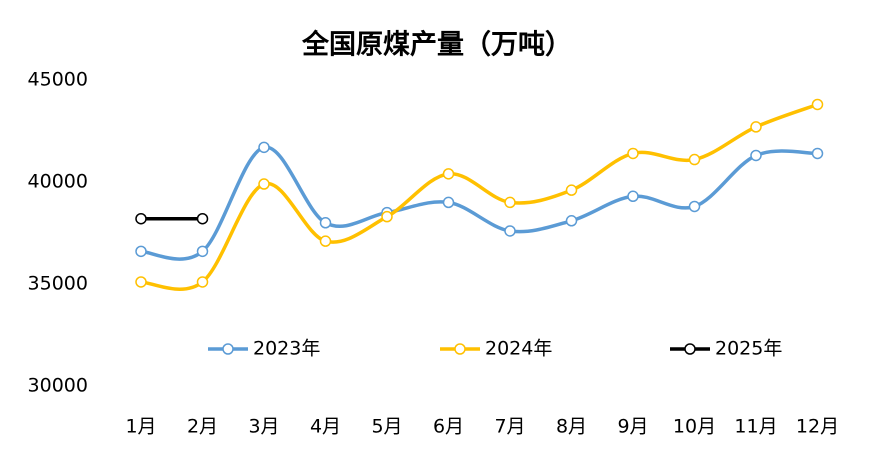 This screenshot has height=450, width=876. What do you see at coordinates (325, 427) in the screenshot?
I see `x-tick-label: 4月` at bounding box center [325, 427].